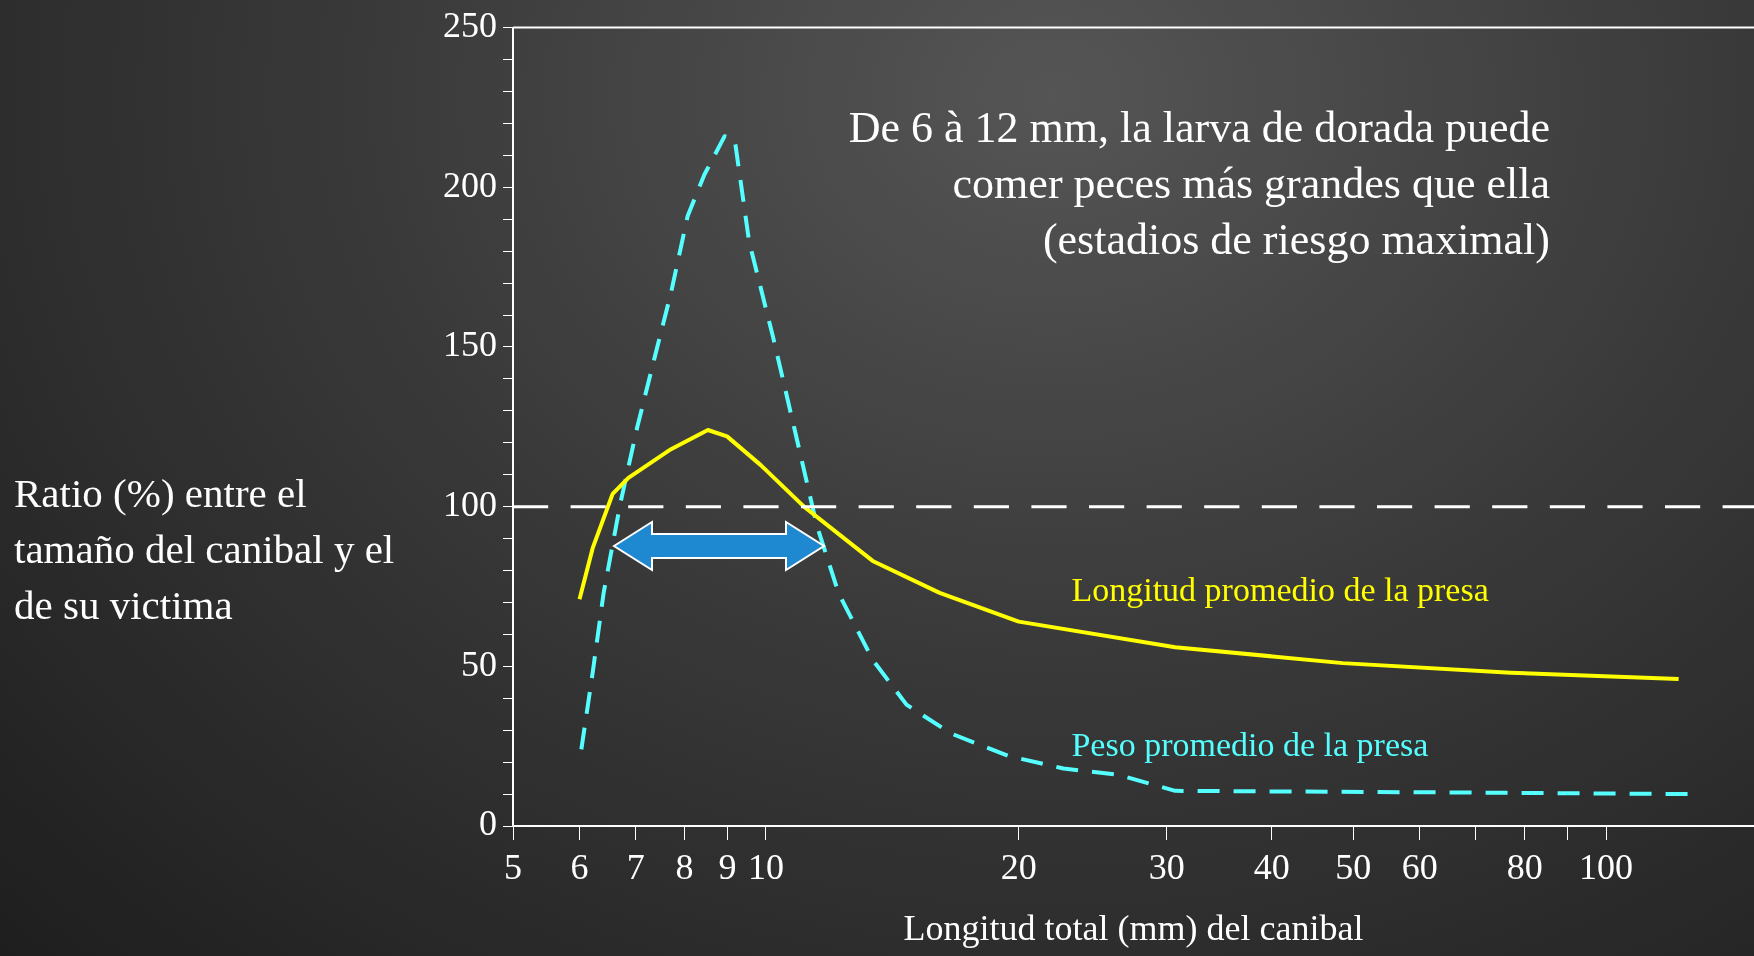 This screenshot has width=1754, height=956. What do you see at coordinates (635, 867) in the screenshot?
I see `x-tick-label: 7` at bounding box center [635, 867].